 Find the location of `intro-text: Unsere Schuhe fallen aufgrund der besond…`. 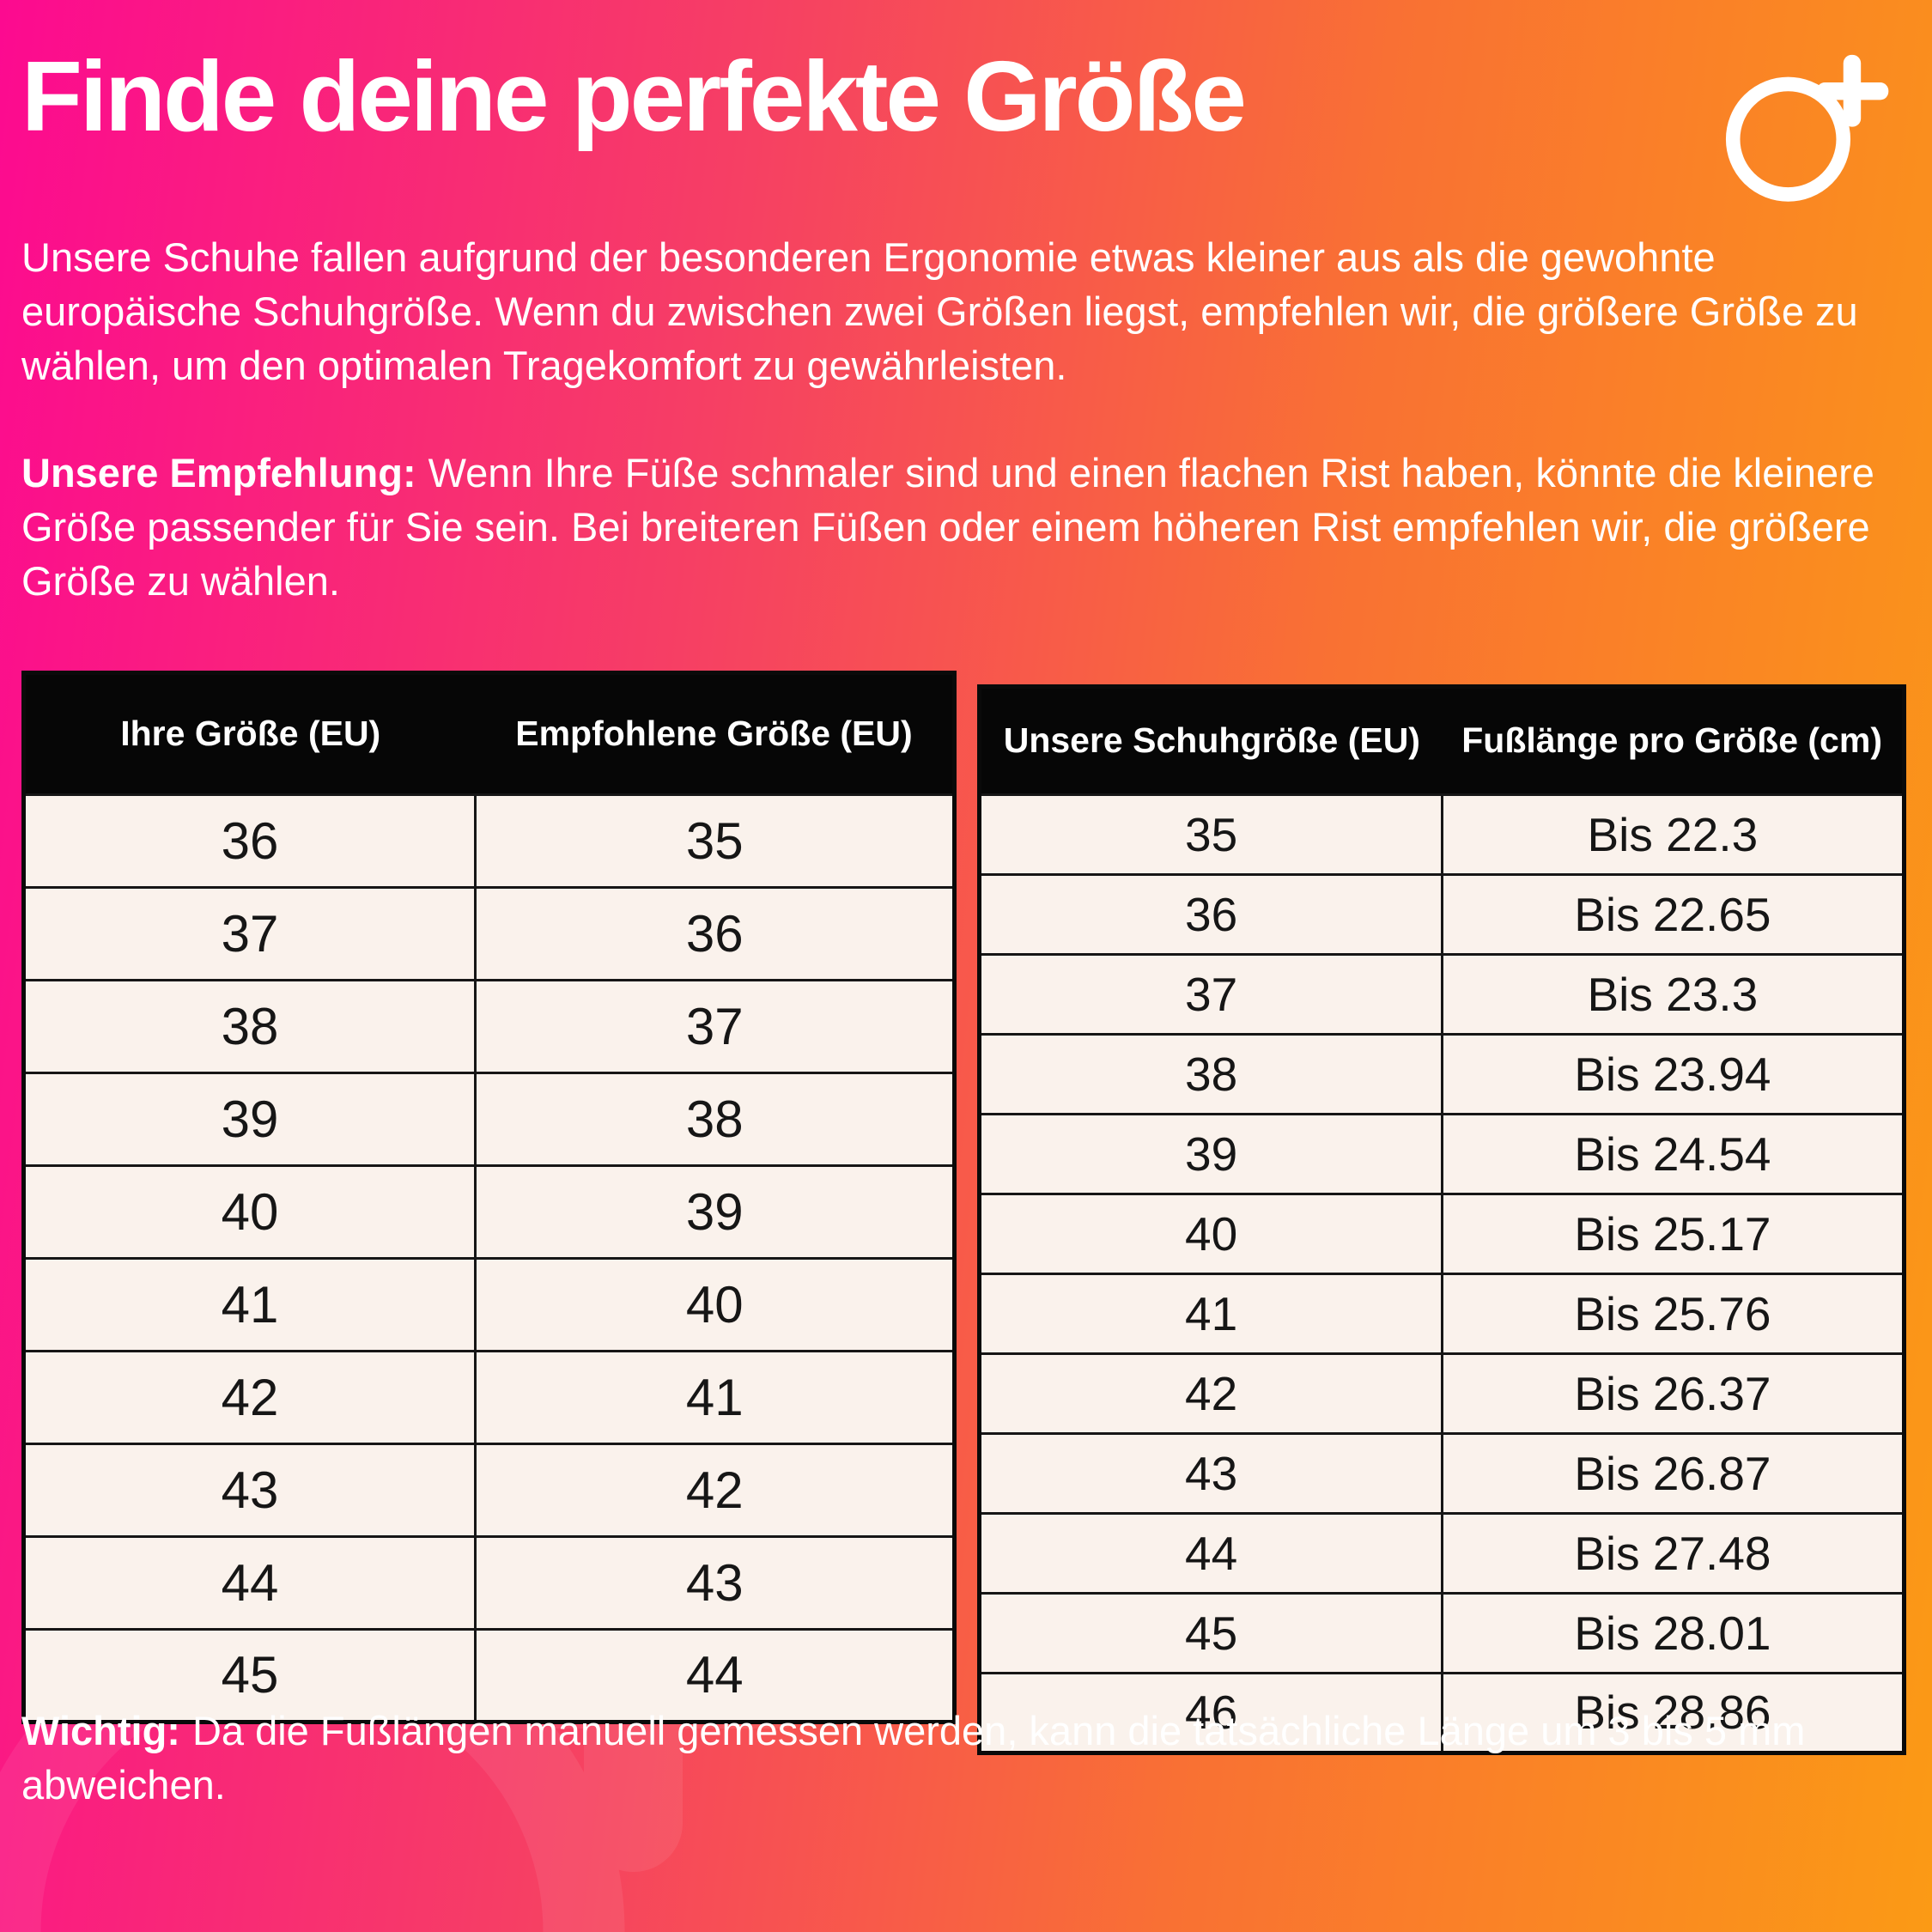

intro-text: Unsere Schuhe fallen aufgrund der besond… is located at coordinates (940, 311).